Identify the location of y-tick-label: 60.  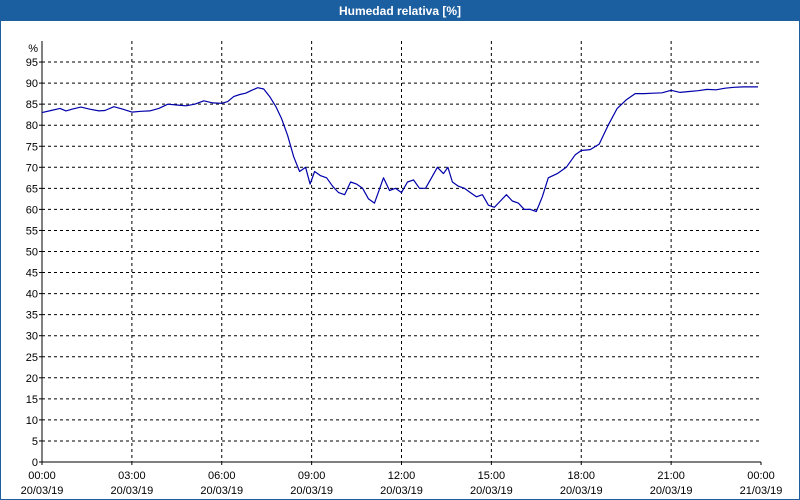
(32, 210).